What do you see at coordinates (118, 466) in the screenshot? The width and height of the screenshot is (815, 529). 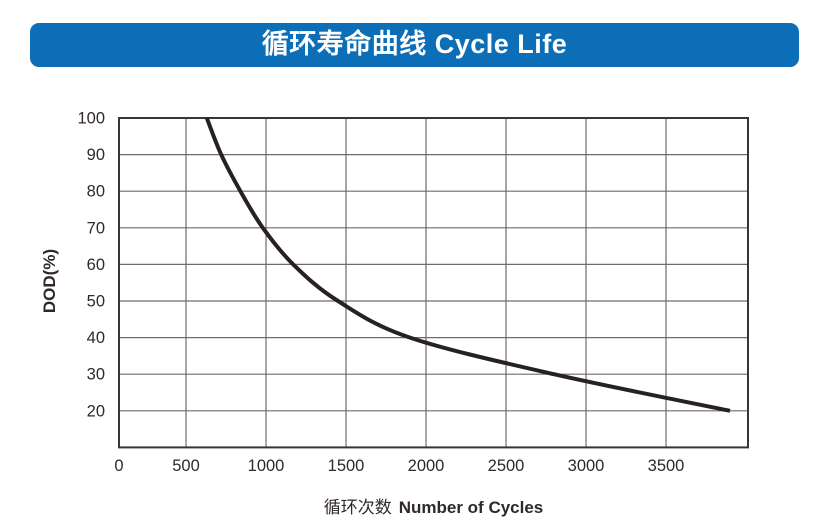 I see `x-tick-label-0: 0` at bounding box center [118, 466].